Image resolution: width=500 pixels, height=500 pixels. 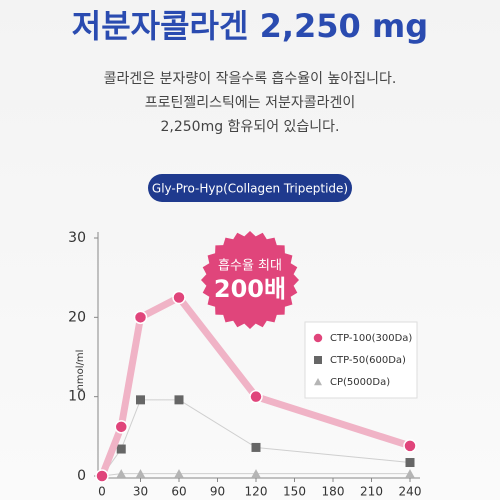 I want to click on x-tick-label: 90, so click(x=217, y=492).